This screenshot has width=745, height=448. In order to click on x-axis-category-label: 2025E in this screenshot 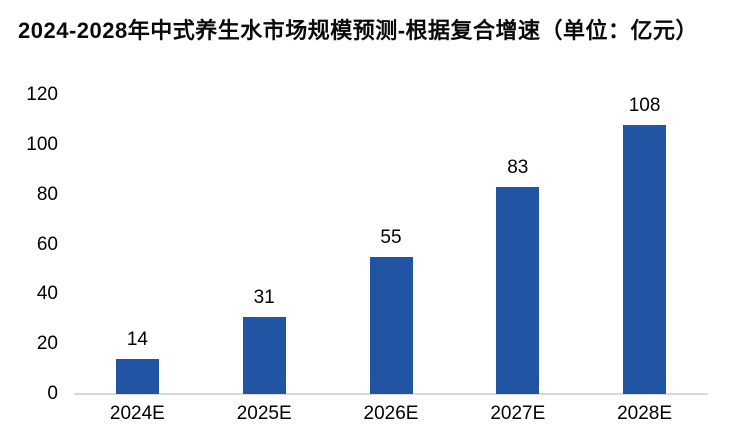, I will do `click(264, 413)`.